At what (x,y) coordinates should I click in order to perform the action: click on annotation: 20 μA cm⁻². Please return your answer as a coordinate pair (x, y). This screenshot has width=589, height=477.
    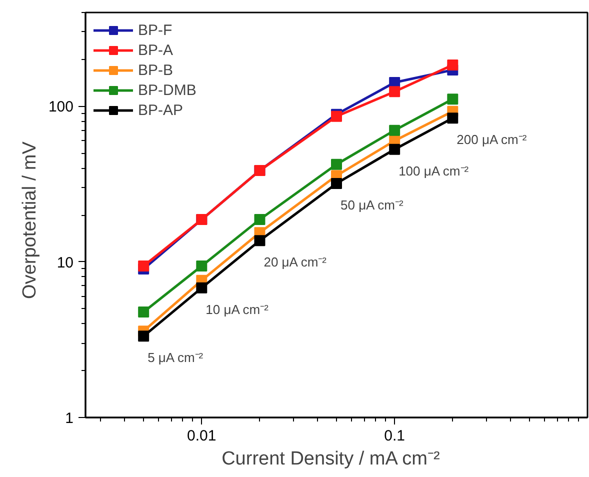
    Looking at the image, I should click on (296, 262).